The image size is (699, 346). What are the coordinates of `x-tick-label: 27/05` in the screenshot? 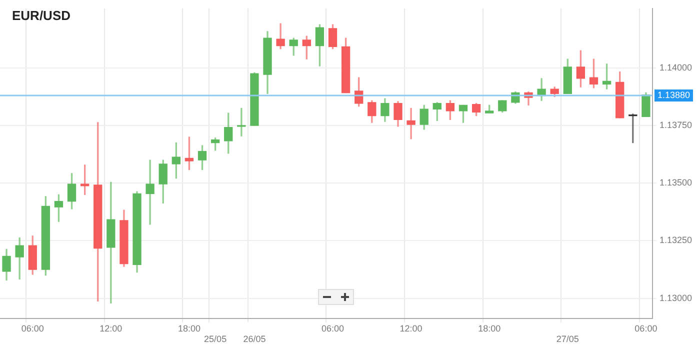 It's located at (567, 339).